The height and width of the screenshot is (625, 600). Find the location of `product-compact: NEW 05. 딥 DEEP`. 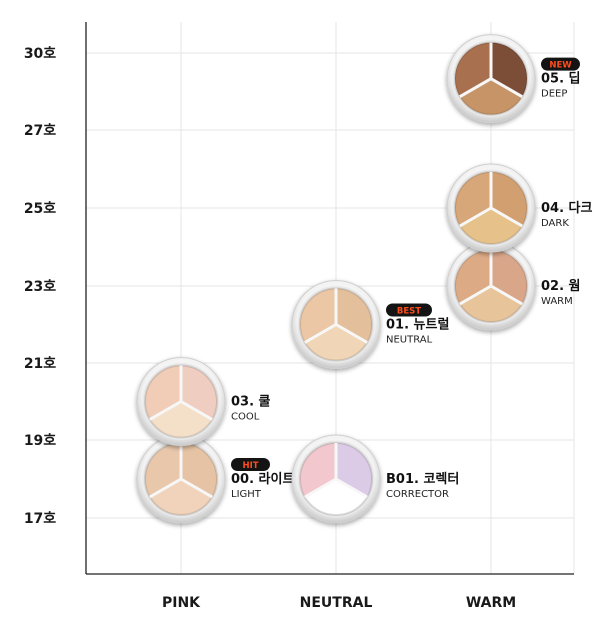

product-compact: NEW 05. 딥 DEEP is located at coordinates (513, 79).